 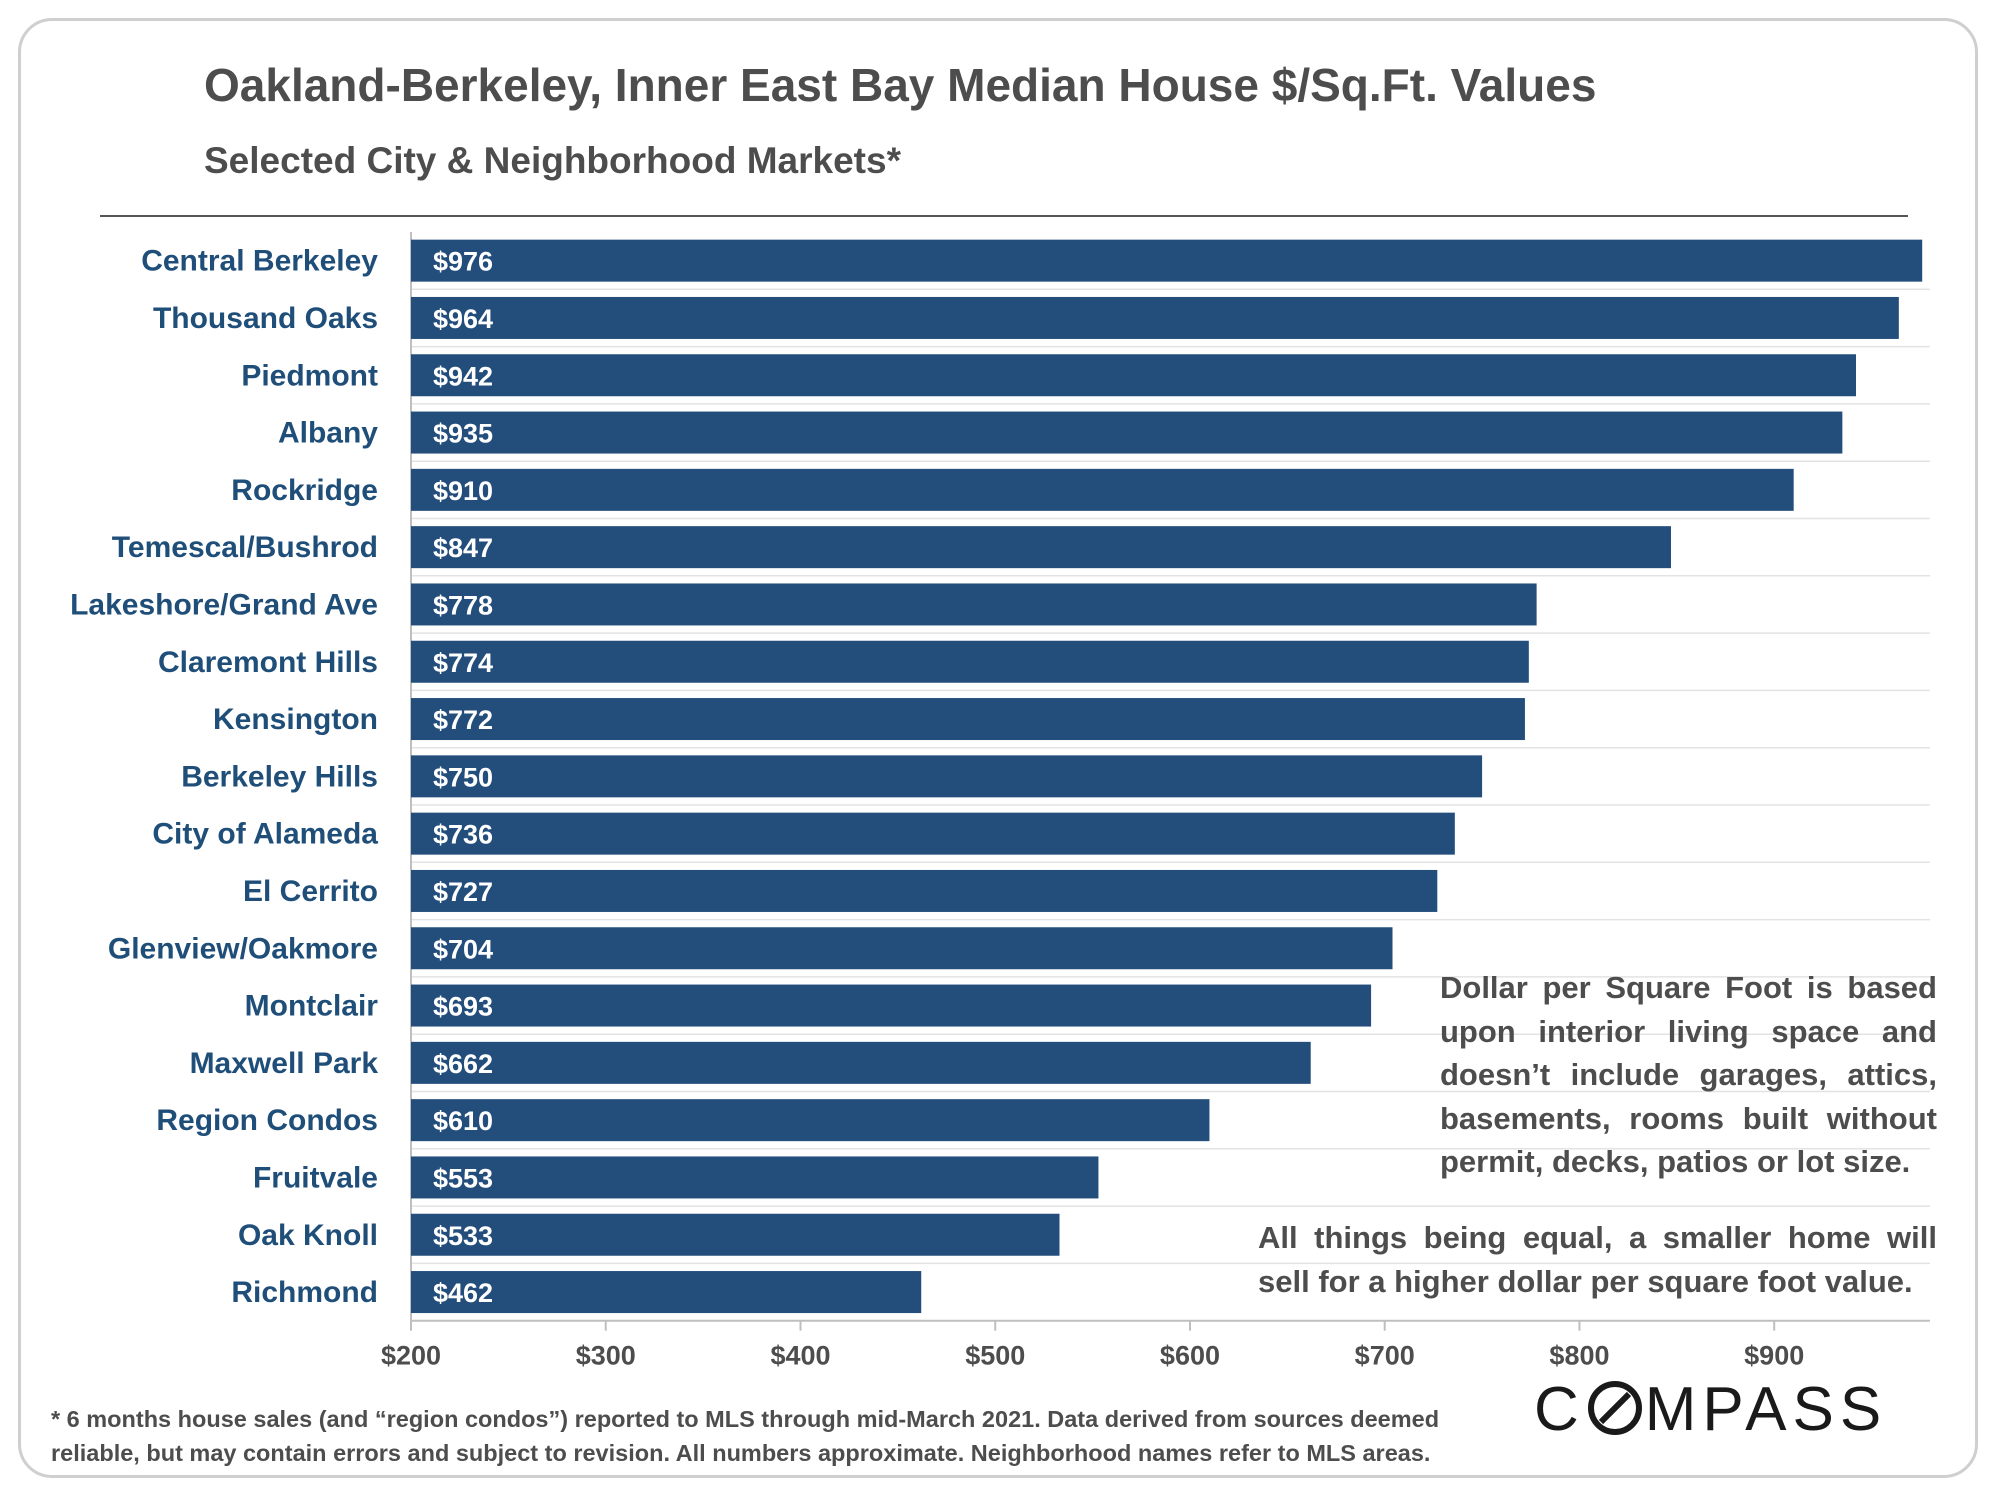 I want to click on x-tick-label: $800, so click(x=1579, y=1356).